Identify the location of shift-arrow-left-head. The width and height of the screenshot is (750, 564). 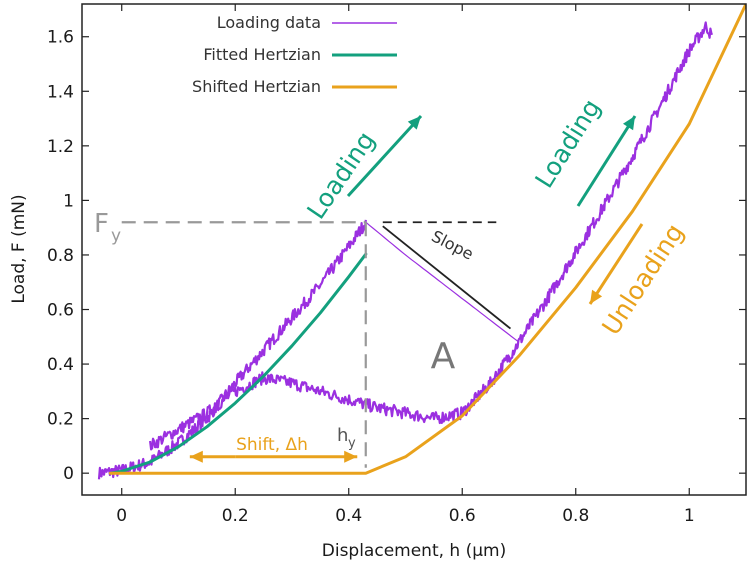
(196, 456).